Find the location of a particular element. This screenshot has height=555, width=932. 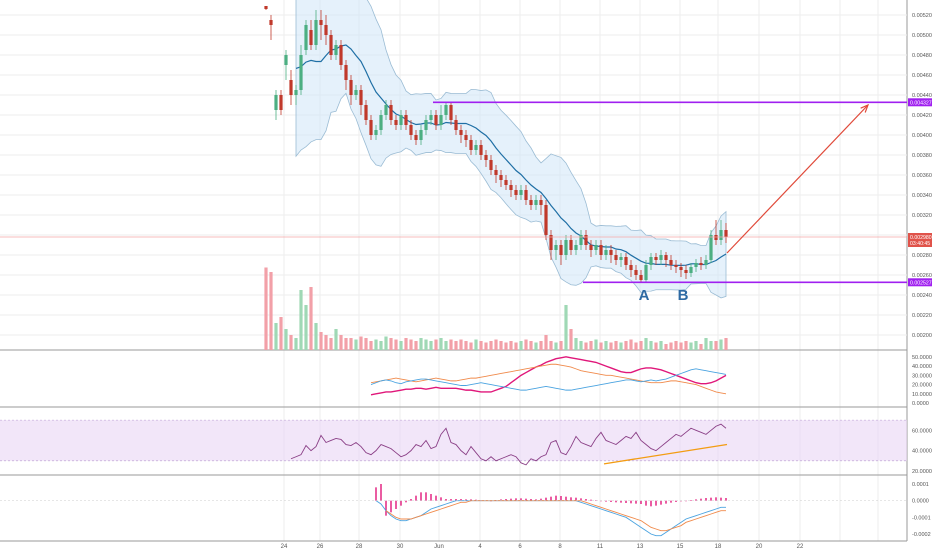

x-tick-label: 26 is located at coordinates (320, 547).